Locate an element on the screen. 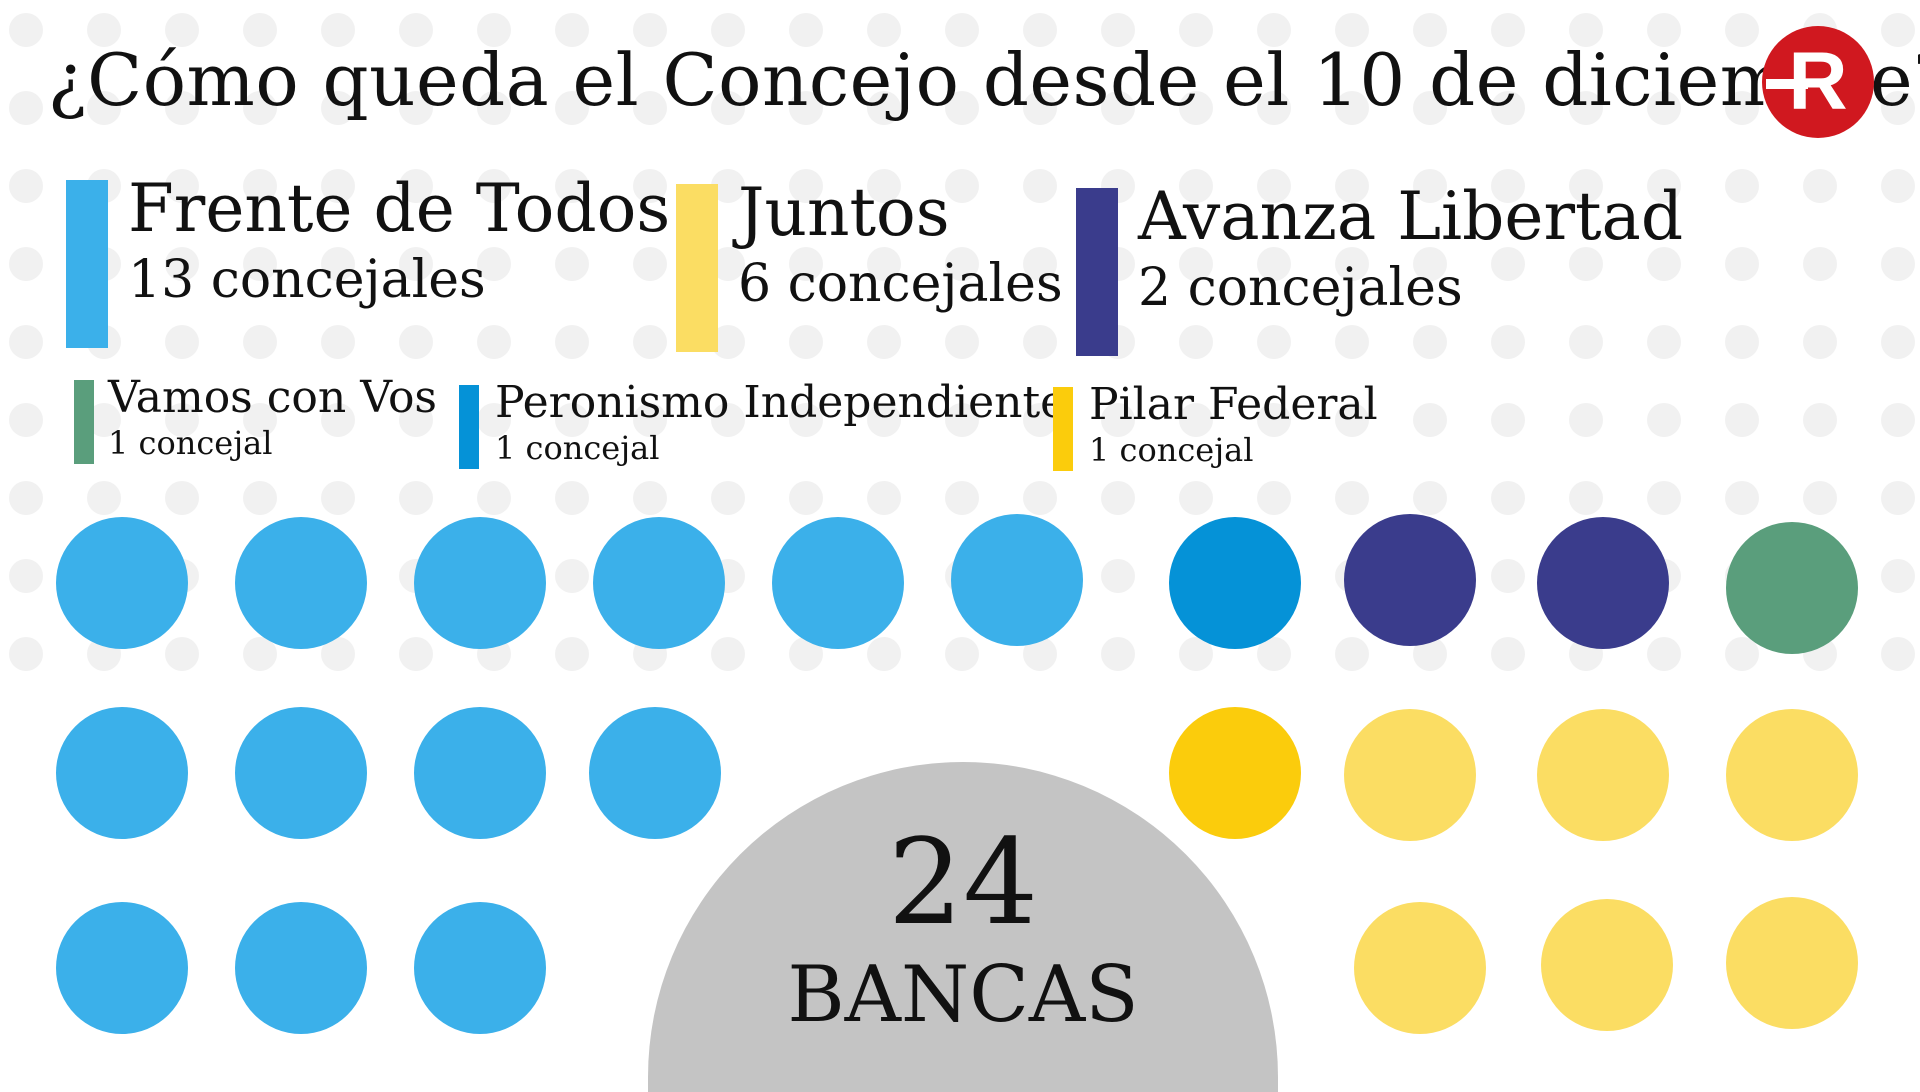 The width and height of the screenshot is (1920, 1092). total-seats-badge: 24 BANCAS is located at coordinates (963, 927).